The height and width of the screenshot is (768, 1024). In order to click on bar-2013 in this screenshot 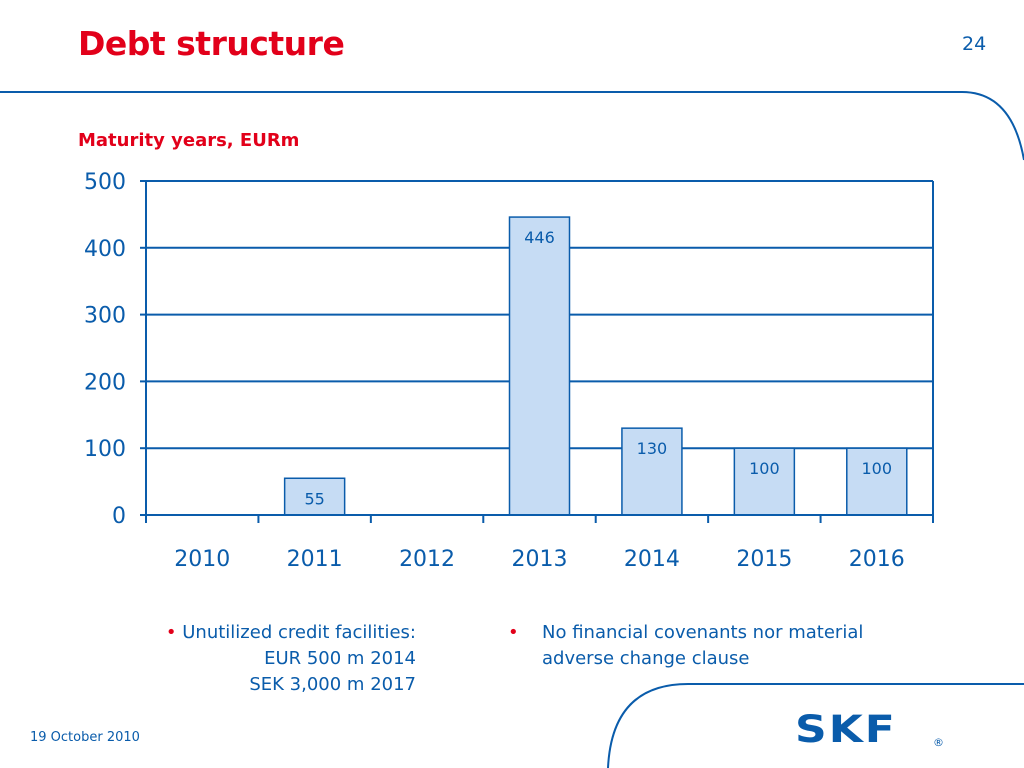, I will do `click(539, 366)`.